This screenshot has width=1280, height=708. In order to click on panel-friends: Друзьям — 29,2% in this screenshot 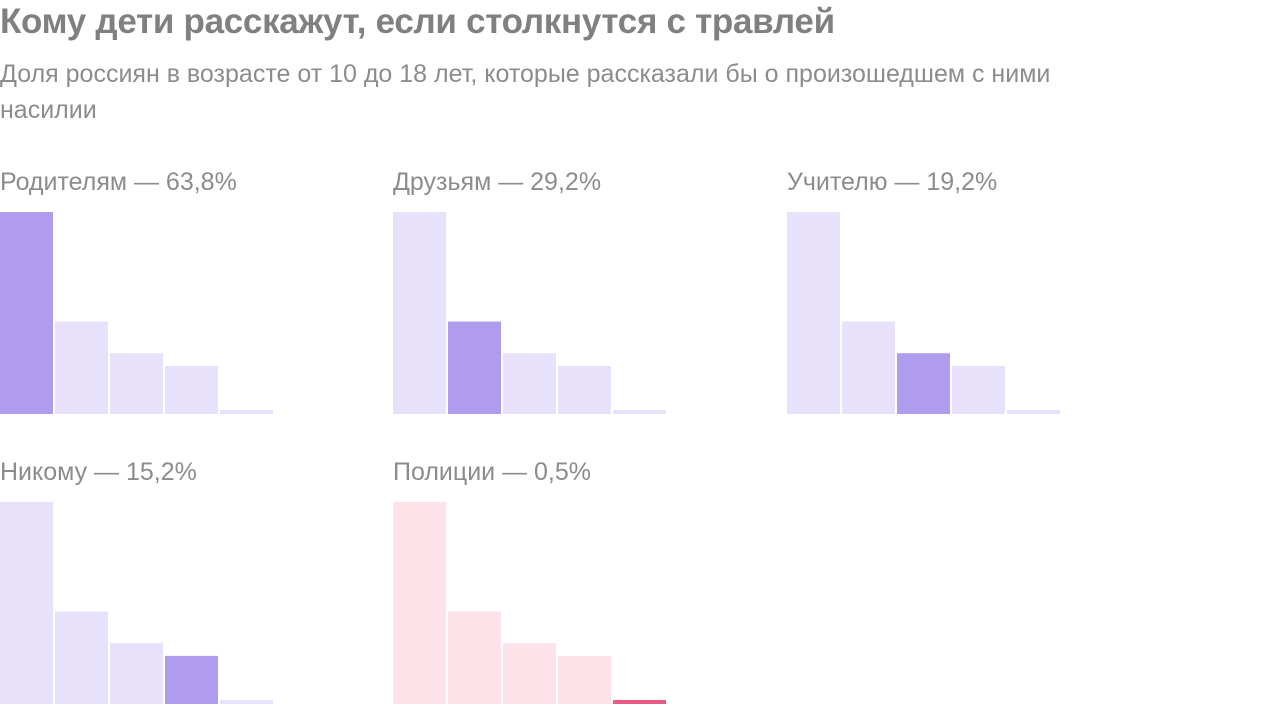, I will do `click(543, 293)`.